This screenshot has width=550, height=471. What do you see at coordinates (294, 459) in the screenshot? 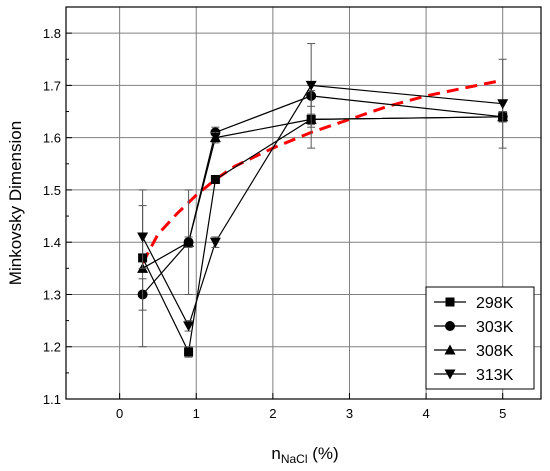
I see `x-axis-label-subscript: NaCl` at bounding box center [294, 459].